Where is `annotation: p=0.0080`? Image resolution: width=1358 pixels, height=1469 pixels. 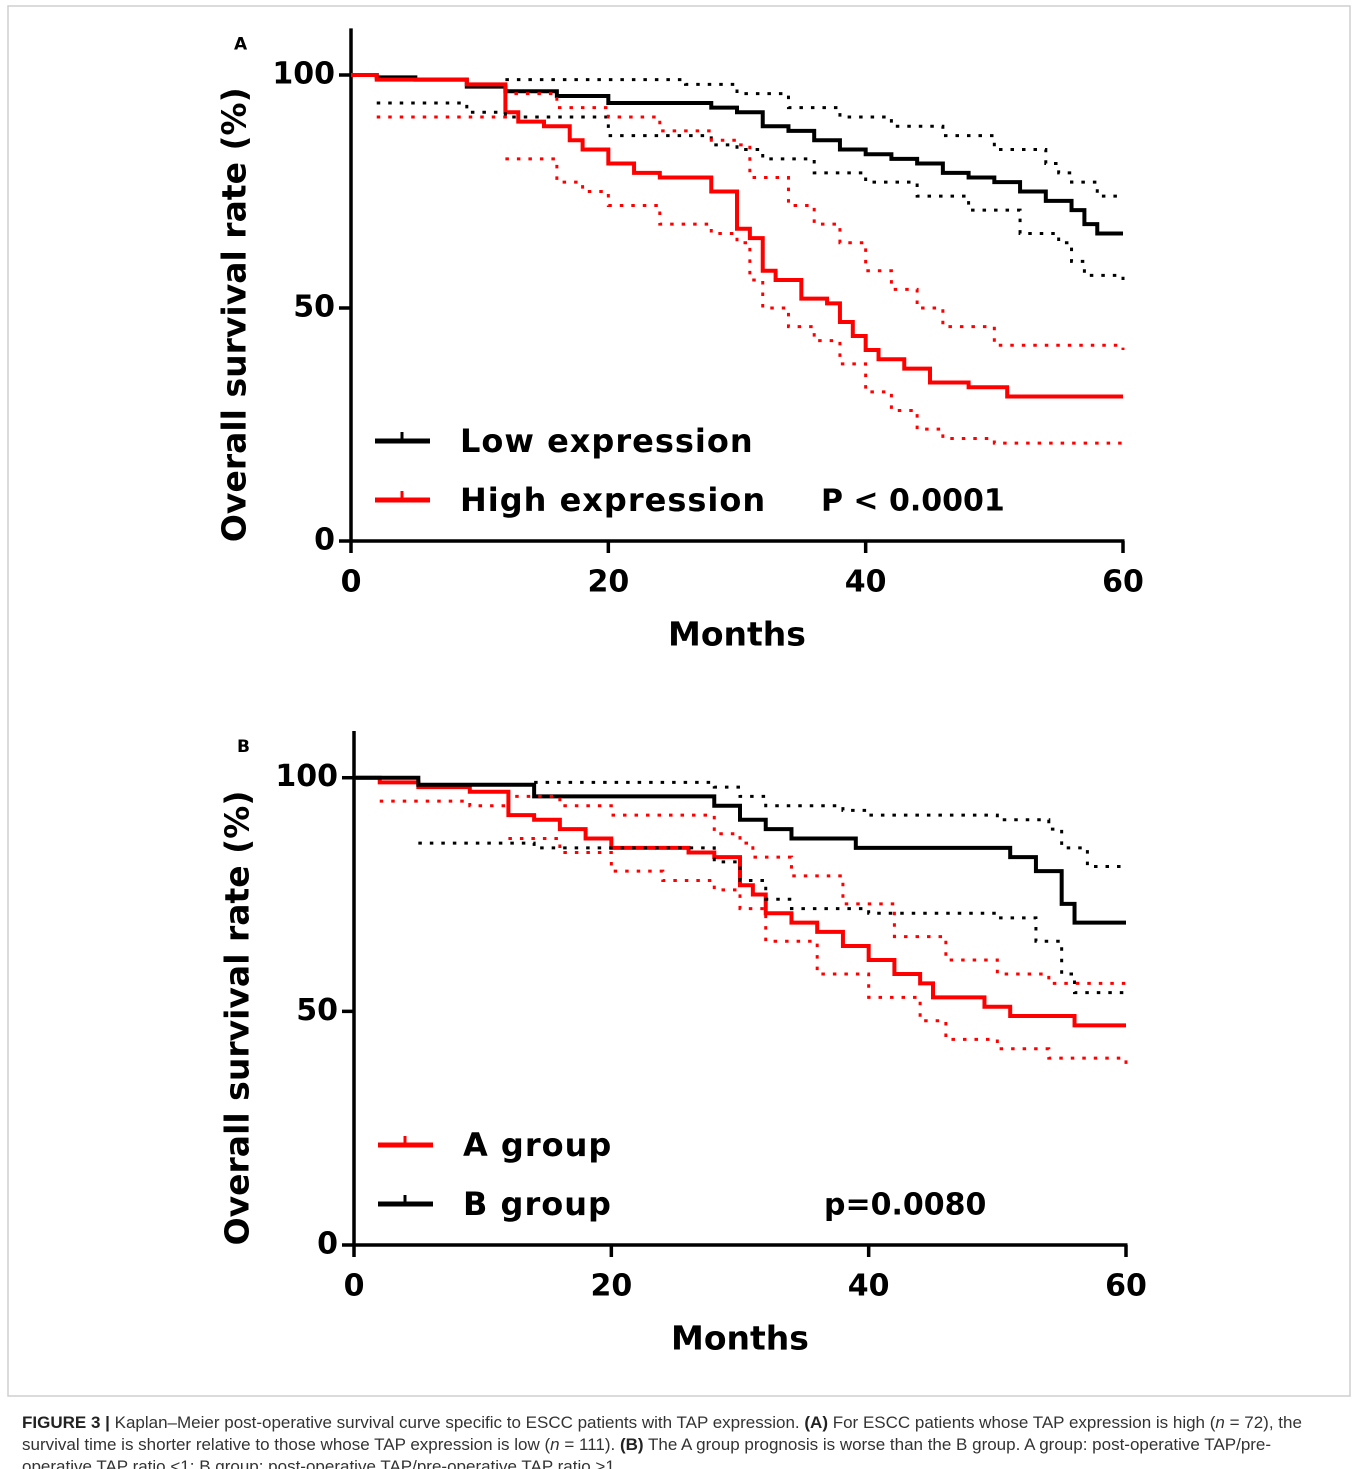 annotation: p=0.0080 is located at coordinates (905, 1205).